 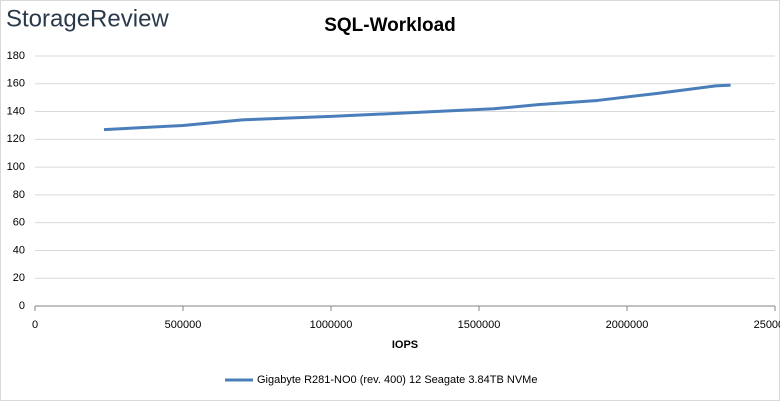 What do you see at coordinates (390, 25) in the screenshot?
I see `chart-title: SQL-Workload` at bounding box center [390, 25].